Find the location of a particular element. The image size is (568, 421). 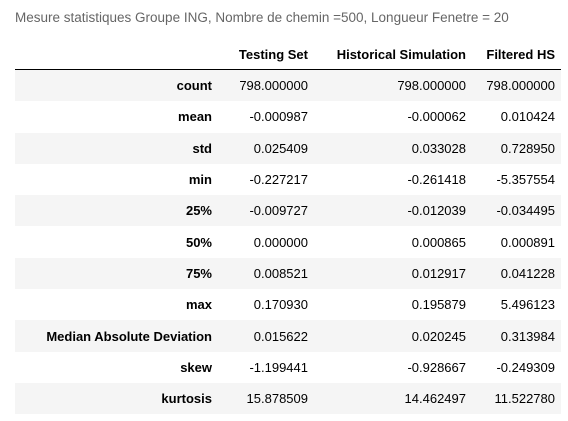

table-row: std 0.025409 0.033028 0.728950 is located at coordinates (288, 148).